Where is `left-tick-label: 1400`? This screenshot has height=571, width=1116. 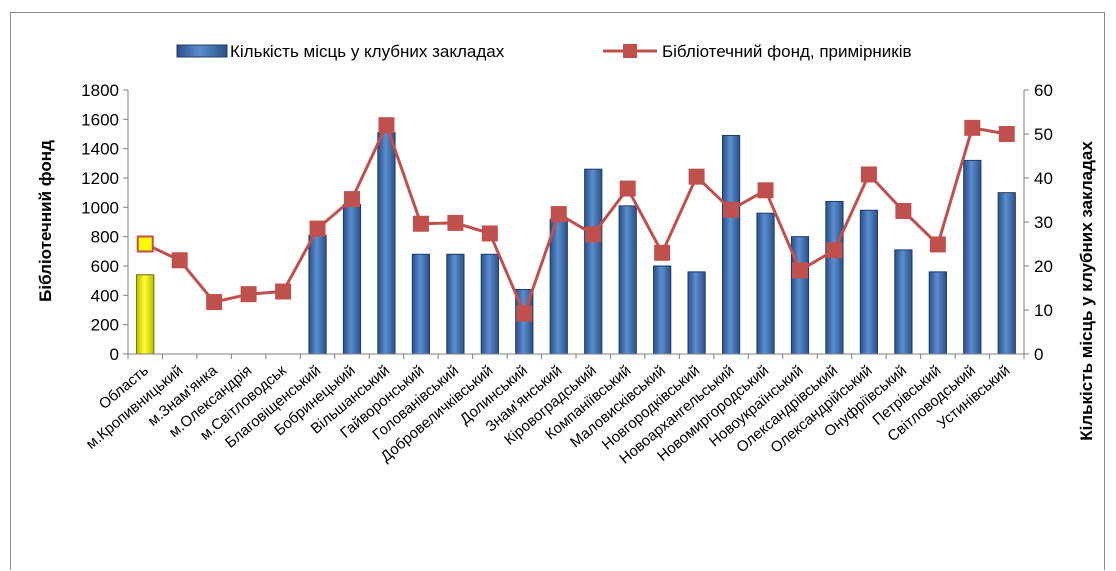 left-tick-label: 1400 is located at coordinates (100, 149).